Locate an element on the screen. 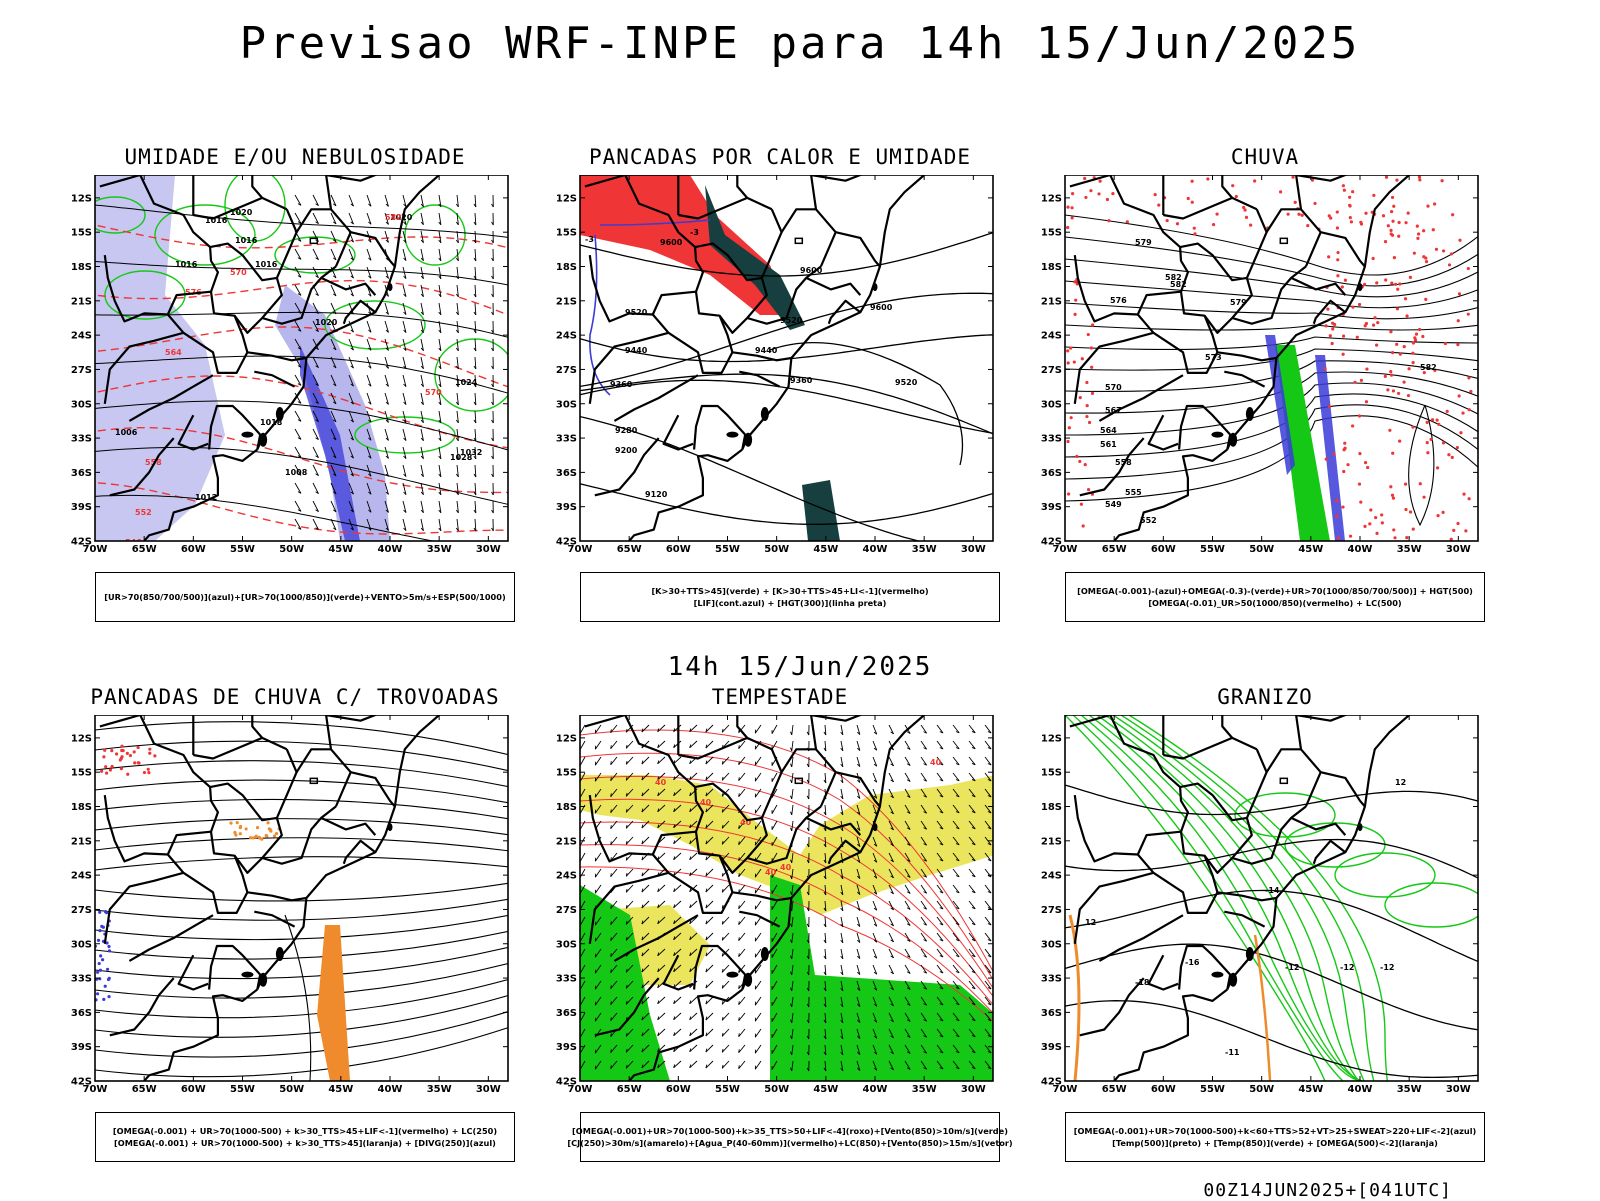 This screenshot has width=1600, height=1201. temp500-contour is located at coordinates (1271, 798).